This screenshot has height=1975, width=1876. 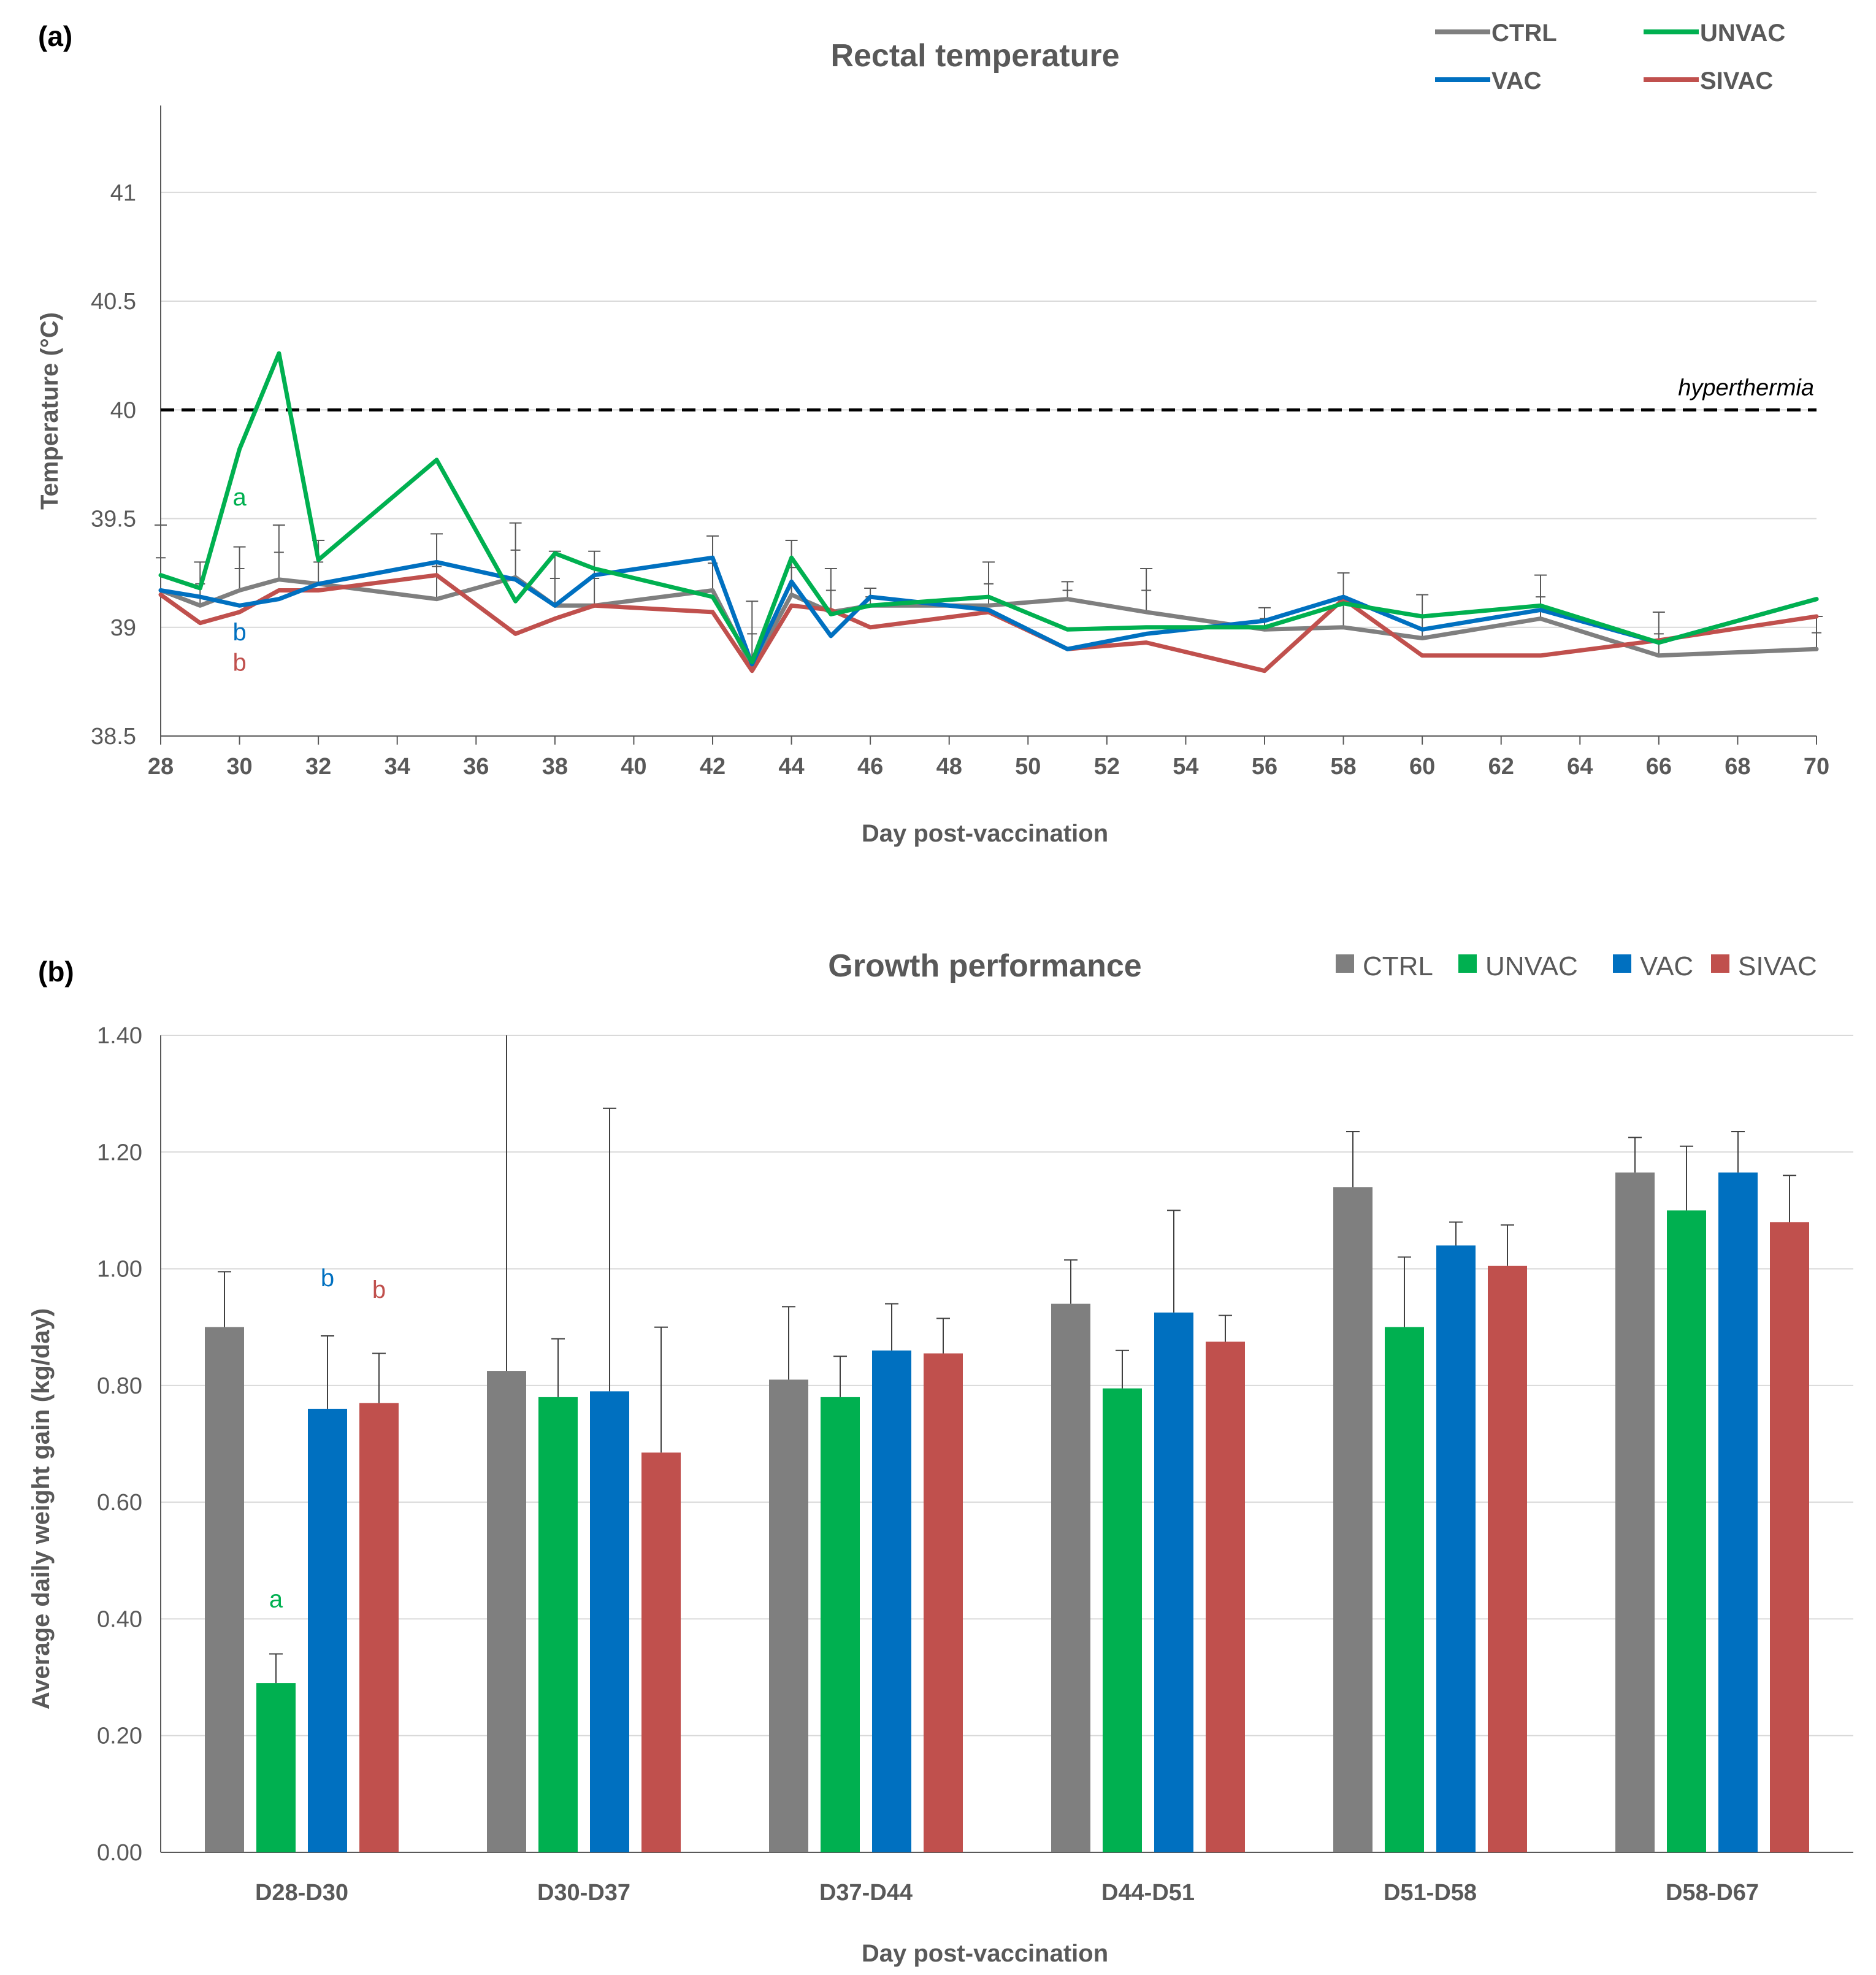 What do you see at coordinates (123, 410) in the screenshot?
I see `line-chart-y-tick-label: 40` at bounding box center [123, 410].